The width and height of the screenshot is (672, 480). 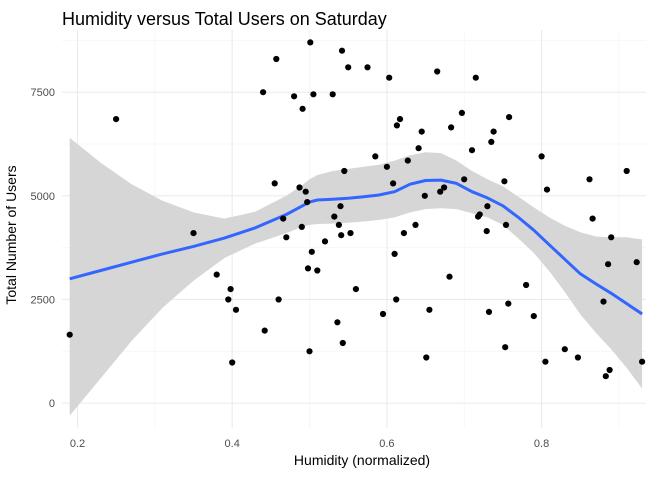 I want to click on x-tick-label: 0.4, so click(x=232, y=444).